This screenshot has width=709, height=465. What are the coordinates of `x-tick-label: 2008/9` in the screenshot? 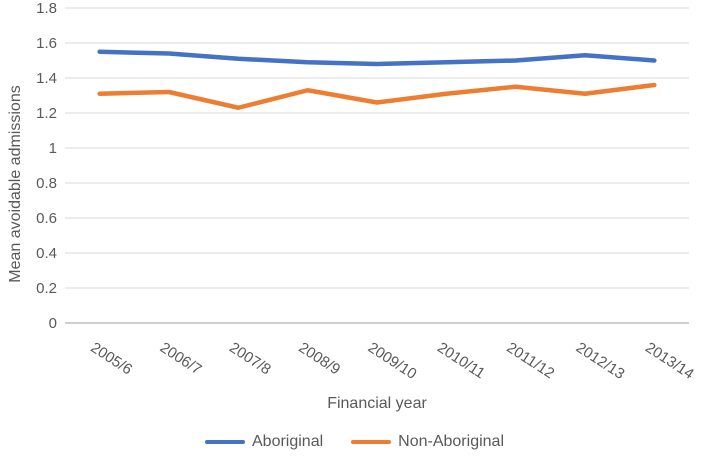 It's located at (319, 358).